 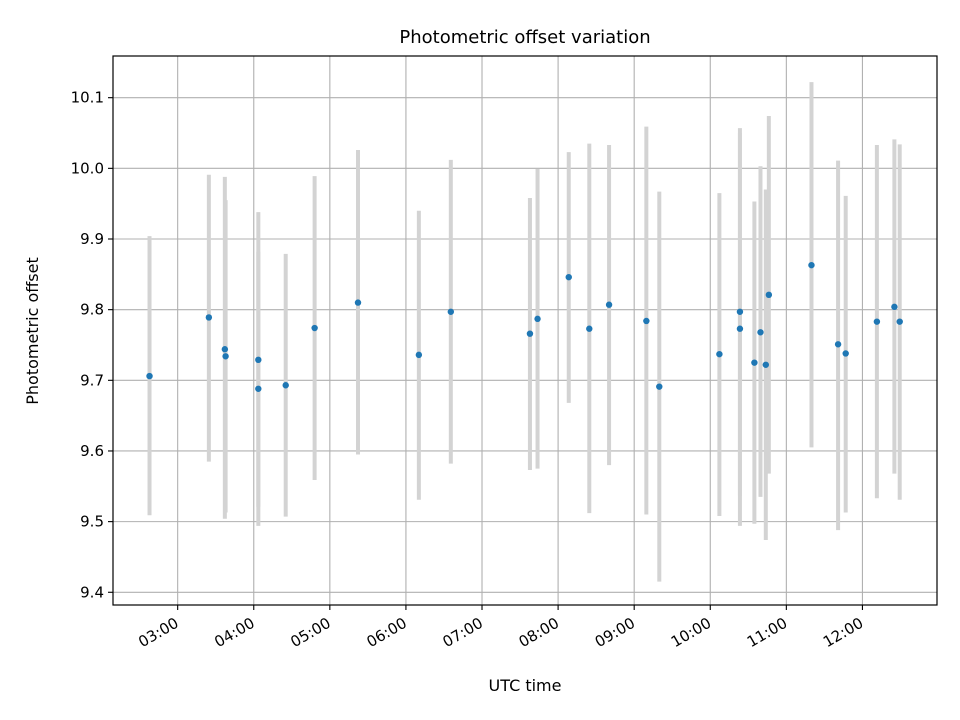 I want to click on y-tick-label-7: 10.1, so click(x=87, y=98).